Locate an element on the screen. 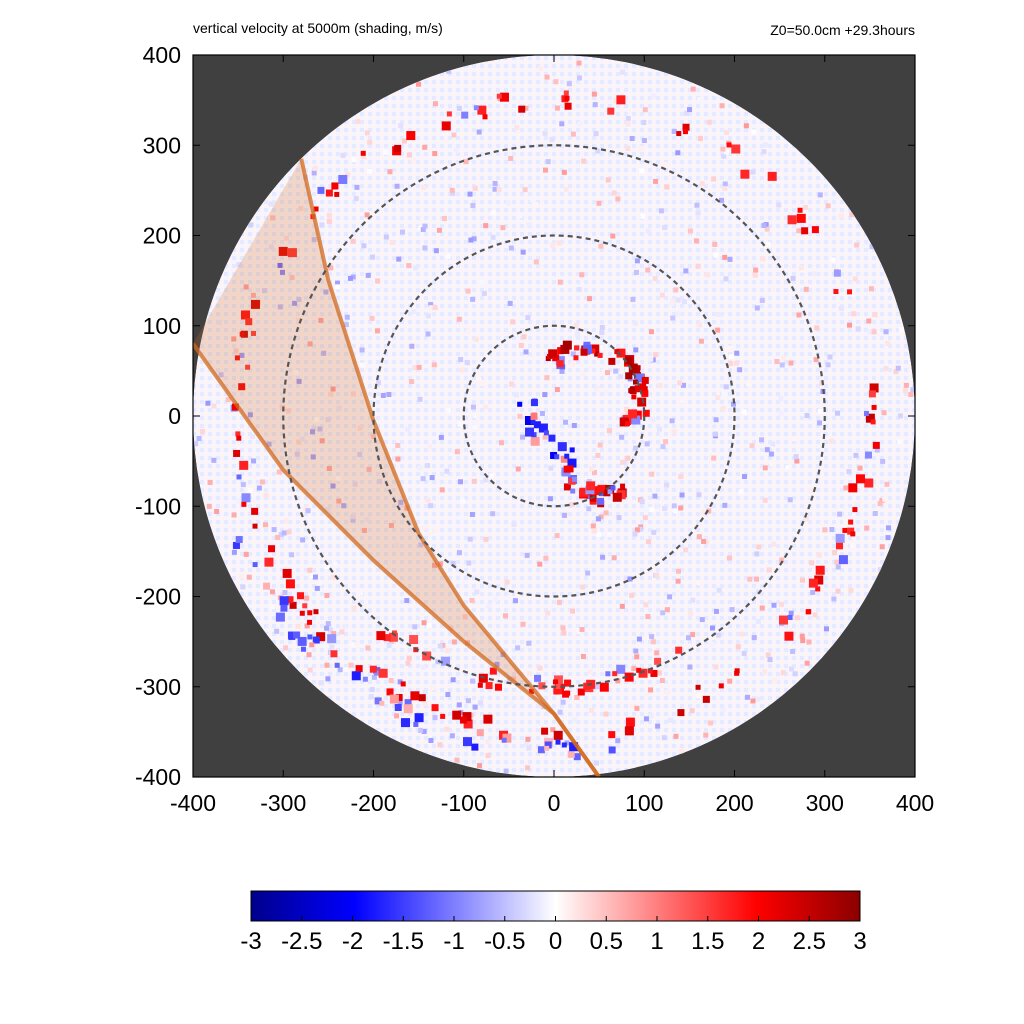  colorbar-tick-label: -0.5 is located at coordinates (504, 941).